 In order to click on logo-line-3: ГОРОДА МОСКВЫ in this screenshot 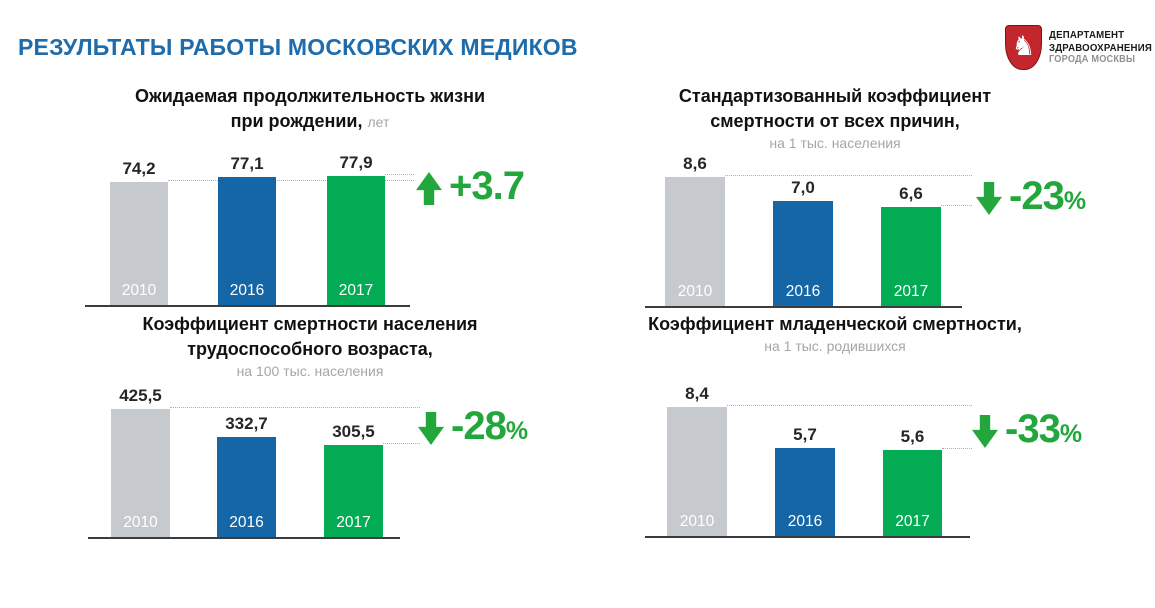, I will do `click(1092, 59)`.